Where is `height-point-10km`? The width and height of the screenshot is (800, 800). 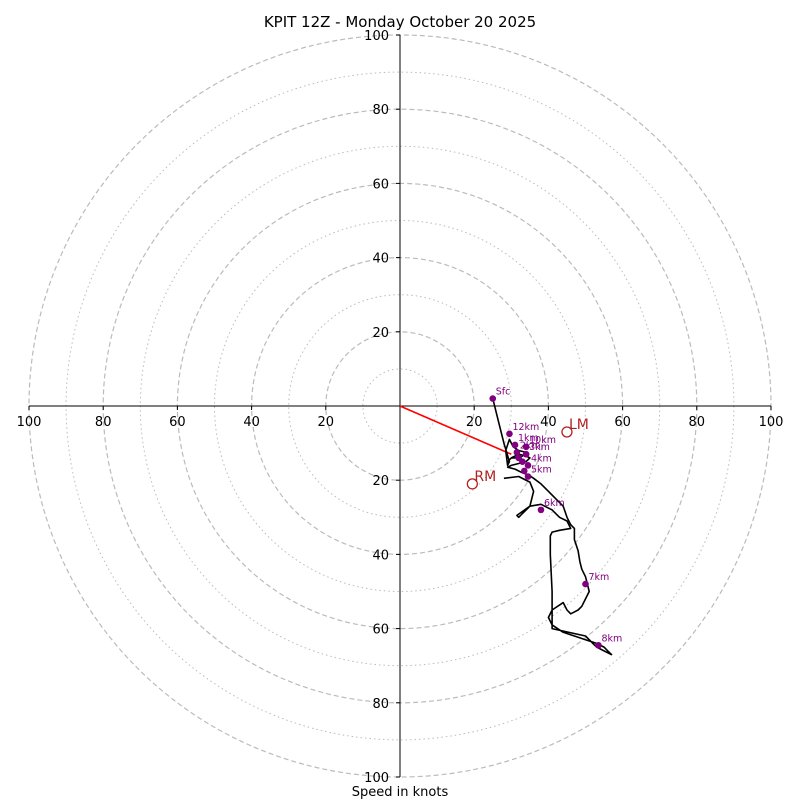 height-point-10km is located at coordinates (526, 447).